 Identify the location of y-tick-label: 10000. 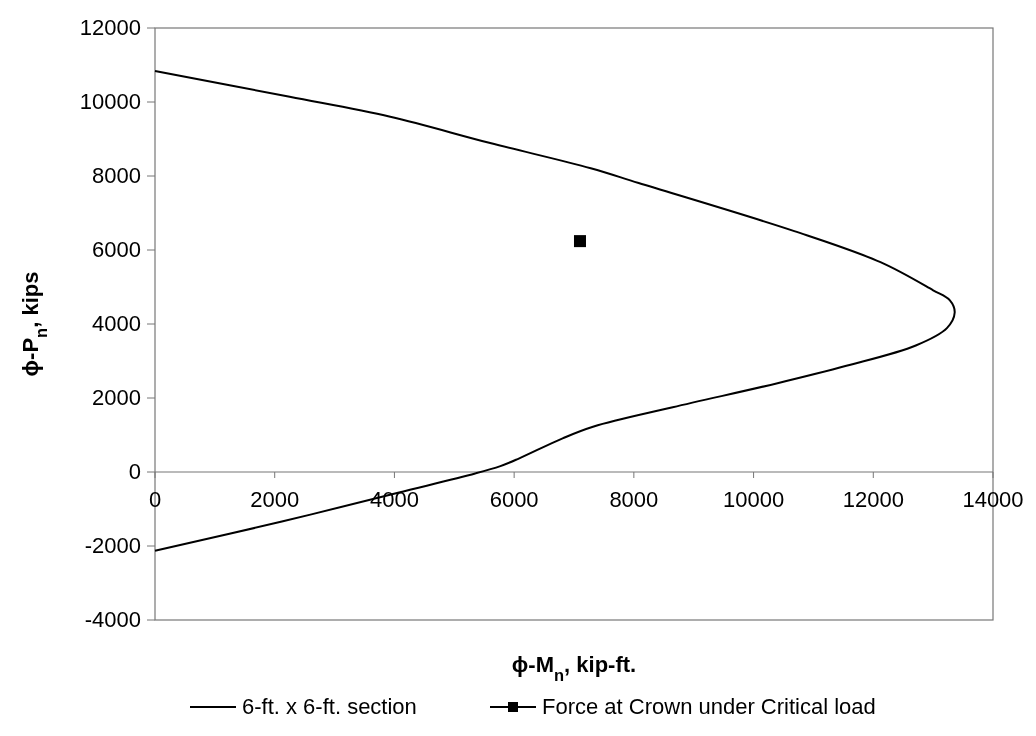
(110, 101).